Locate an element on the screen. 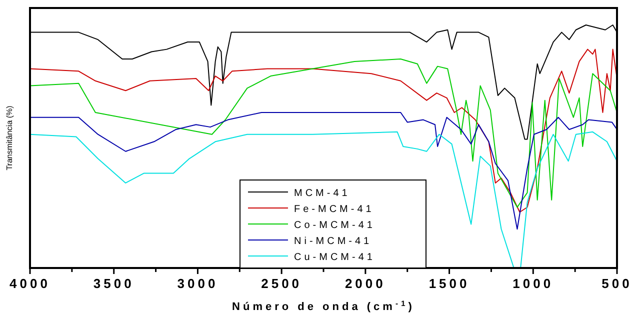 The height and width of the screenshot is (332, 639). x-tick-label: 1000 is located at coordinates (533, 283).